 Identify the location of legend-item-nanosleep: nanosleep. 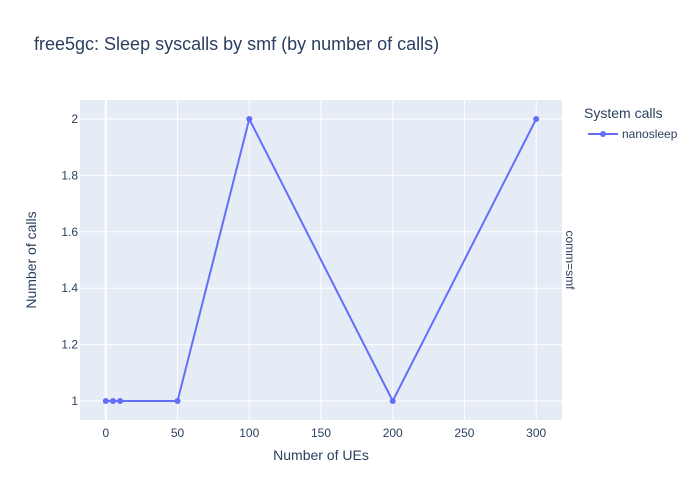
(633, 134).